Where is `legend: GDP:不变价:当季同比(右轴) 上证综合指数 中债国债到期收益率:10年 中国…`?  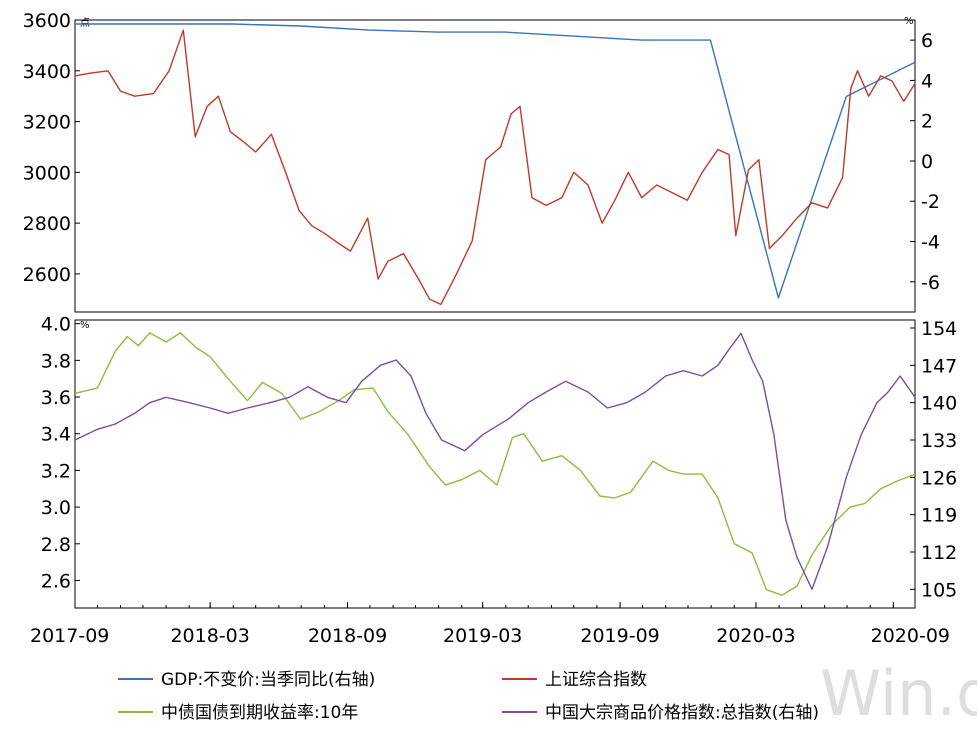 legend: GDP:不变价:当季同比(右轴) 上证综合指数 中债国债到期收益率:10年 中国… is located at coordinates (468, 696).